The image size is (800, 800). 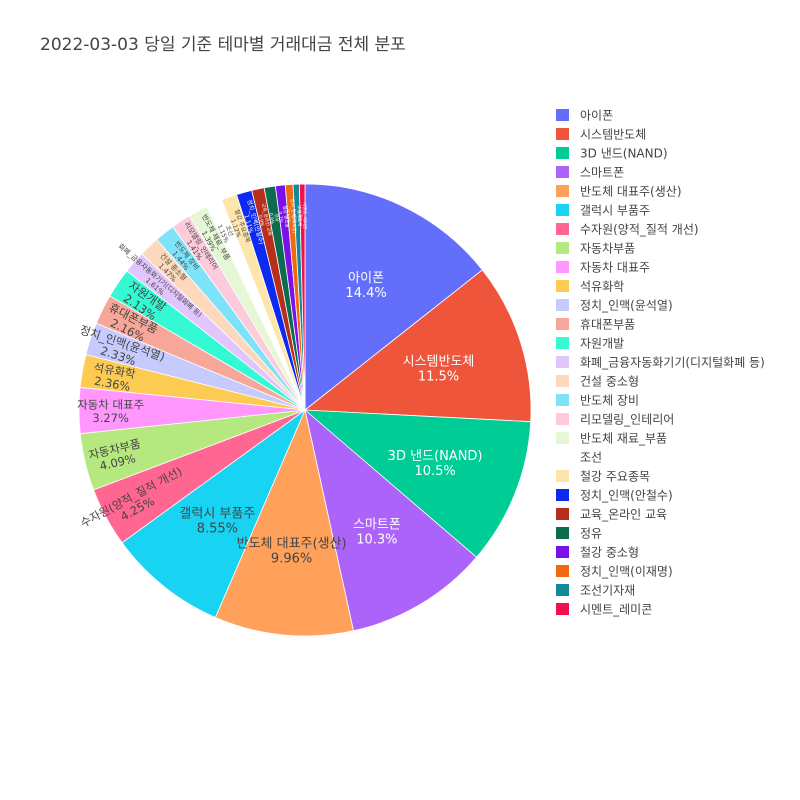 What do you see at coordinates (248, 224) in the screenshot?
I see `slice-label-percent: 1.11%` at bounding box center [248, 224].